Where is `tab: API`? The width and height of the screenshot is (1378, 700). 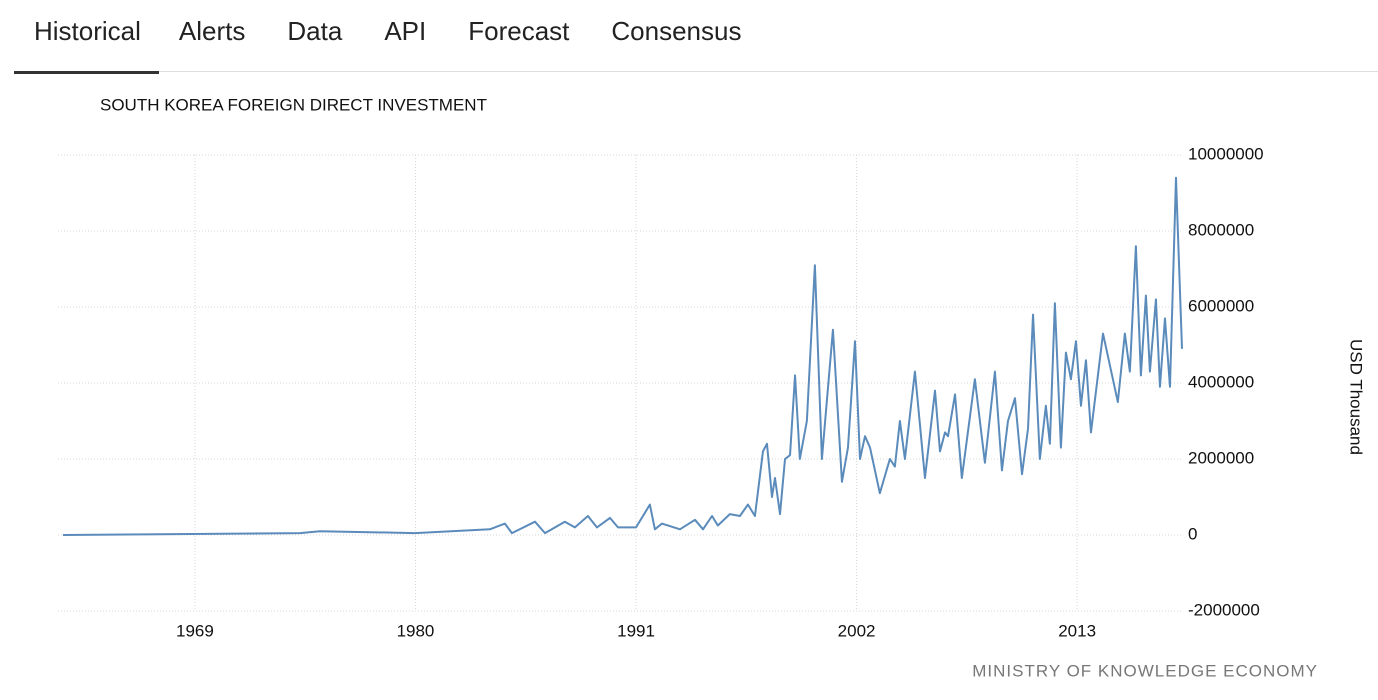
tab: API is located at coordinates (405, 31).